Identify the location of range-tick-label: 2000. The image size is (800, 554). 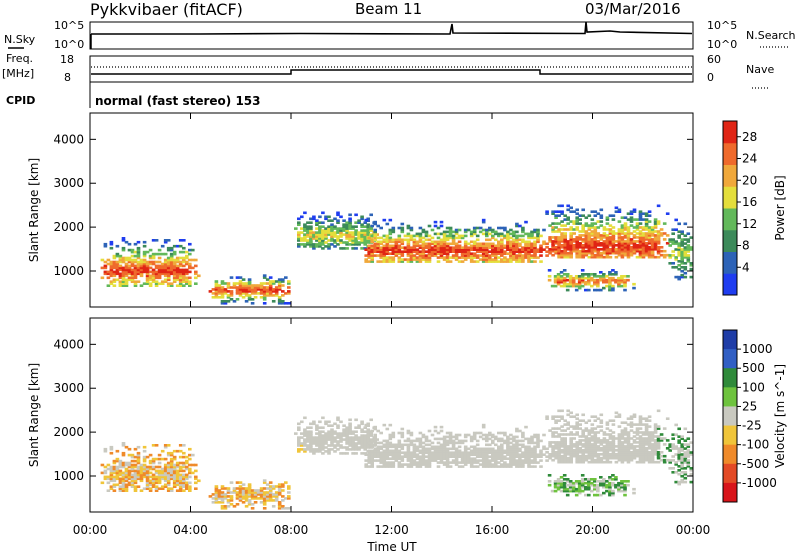
(68, 432).